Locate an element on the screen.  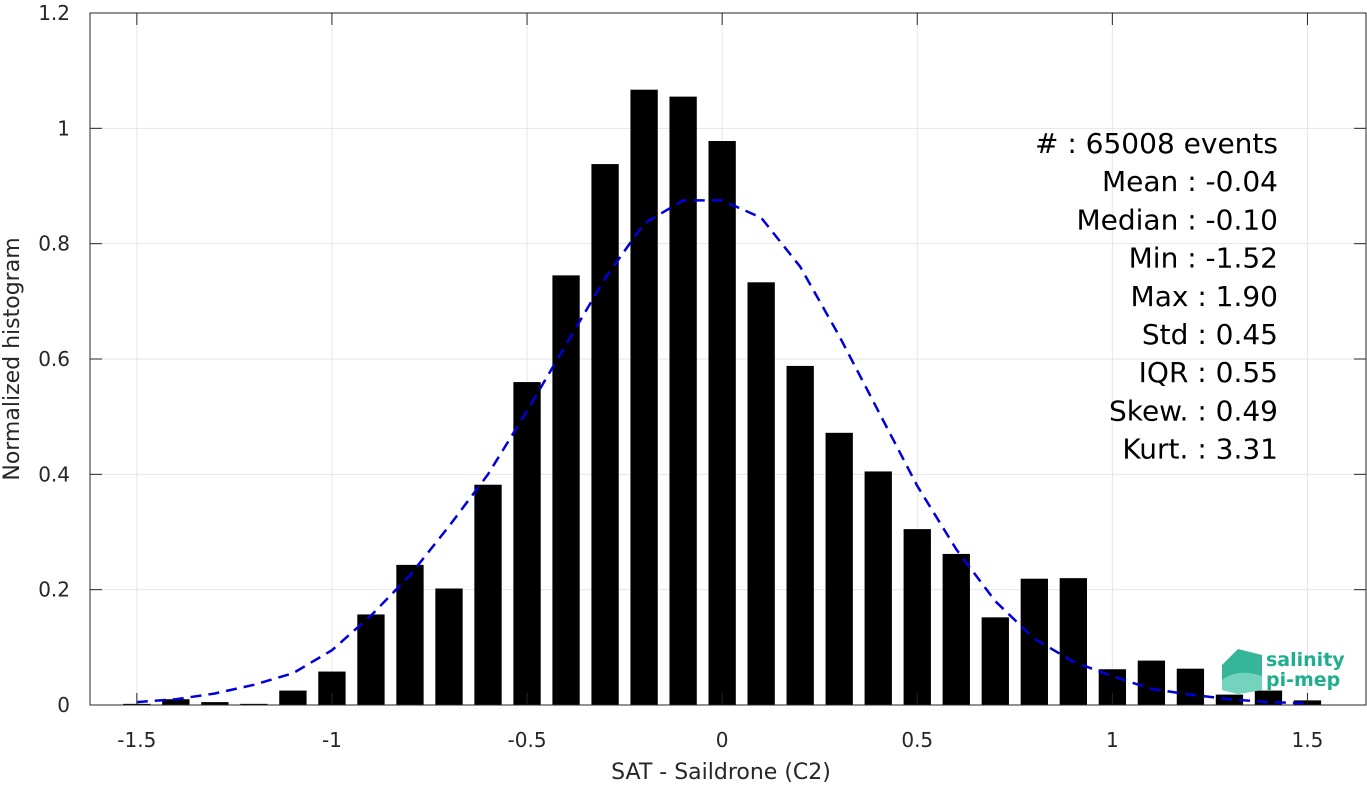
x-tick-label: -1.5 is located at coordinates (136, 740).